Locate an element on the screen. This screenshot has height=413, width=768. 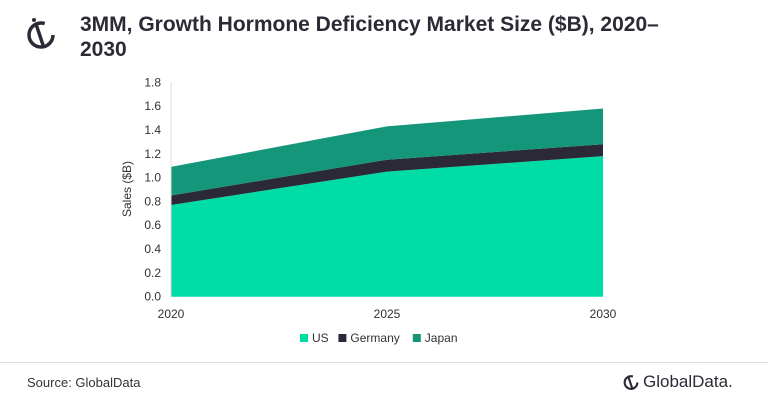
area-germany is located at coordinates (387, 174).